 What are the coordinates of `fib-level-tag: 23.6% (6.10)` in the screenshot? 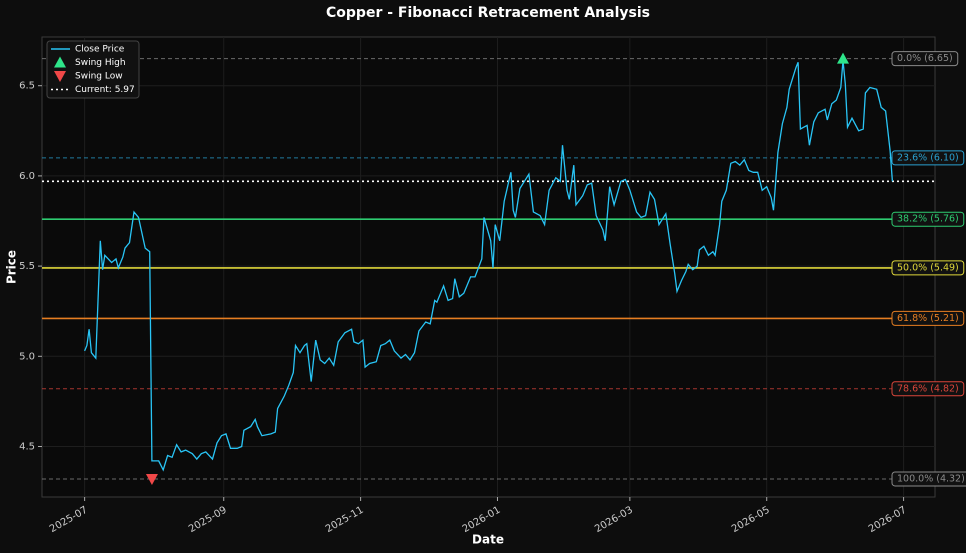 It's located at (928, 158).